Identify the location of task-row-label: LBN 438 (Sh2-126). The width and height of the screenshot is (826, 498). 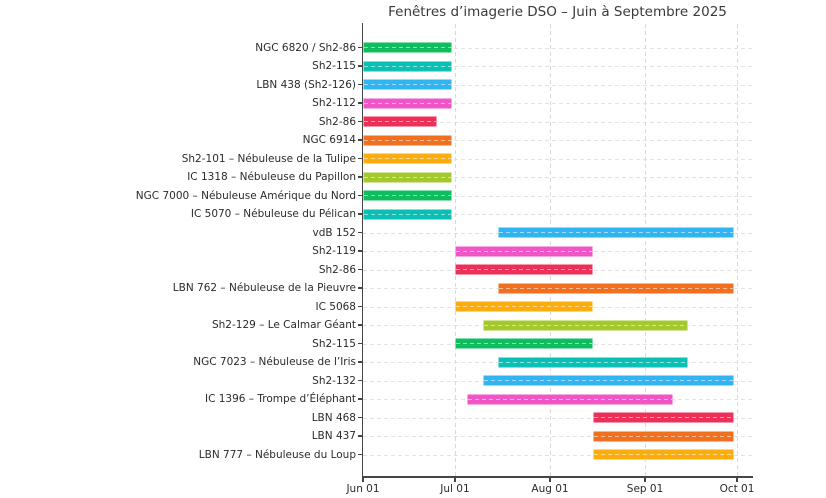
(306, 84).